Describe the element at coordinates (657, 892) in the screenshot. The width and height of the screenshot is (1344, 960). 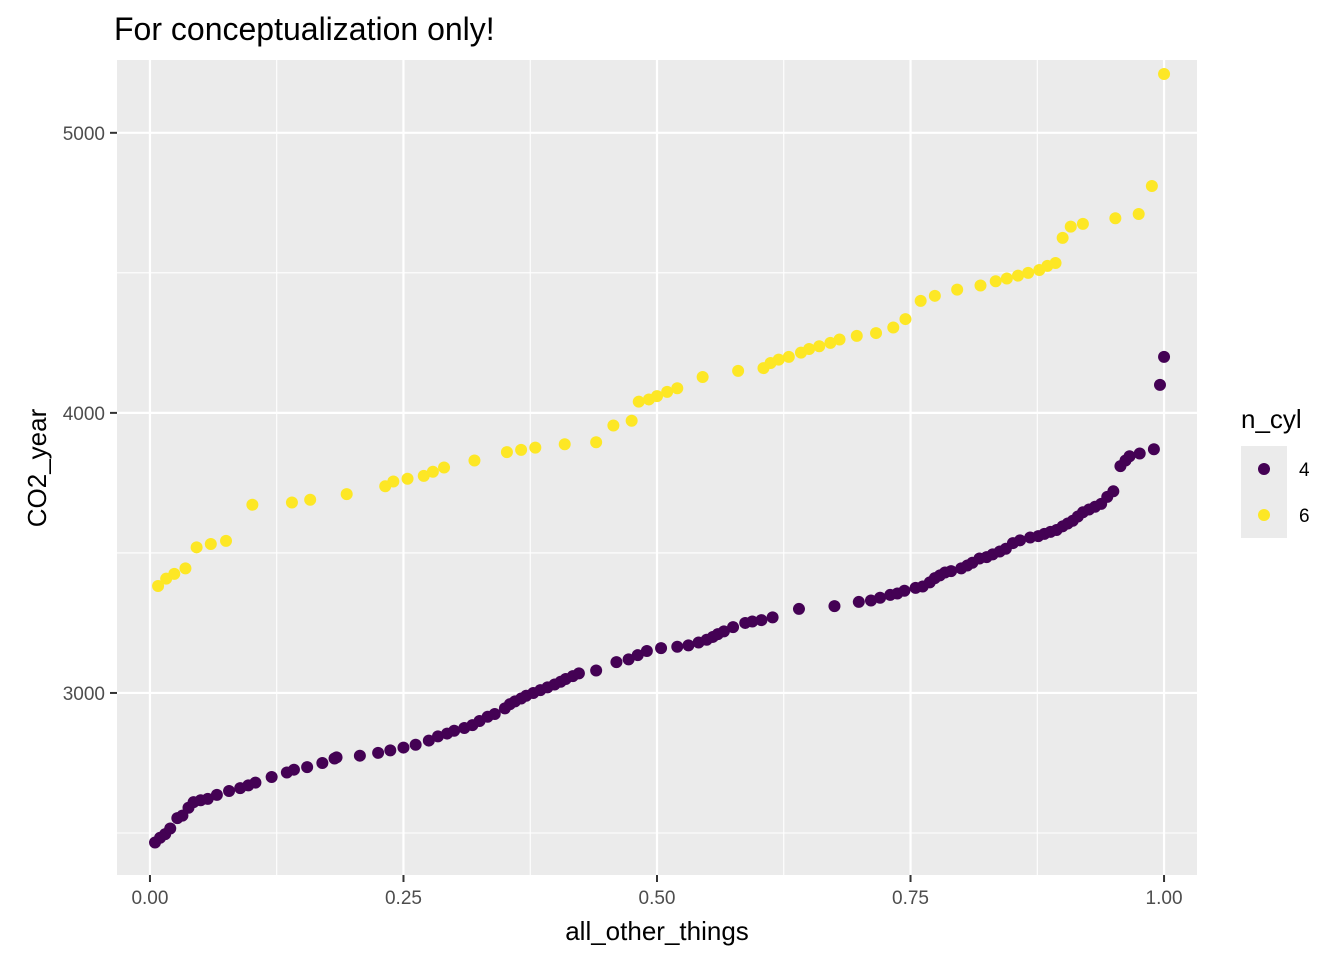
I see `x-axis: 0.00 0.25 0.50 0.75 1.00` at that location.